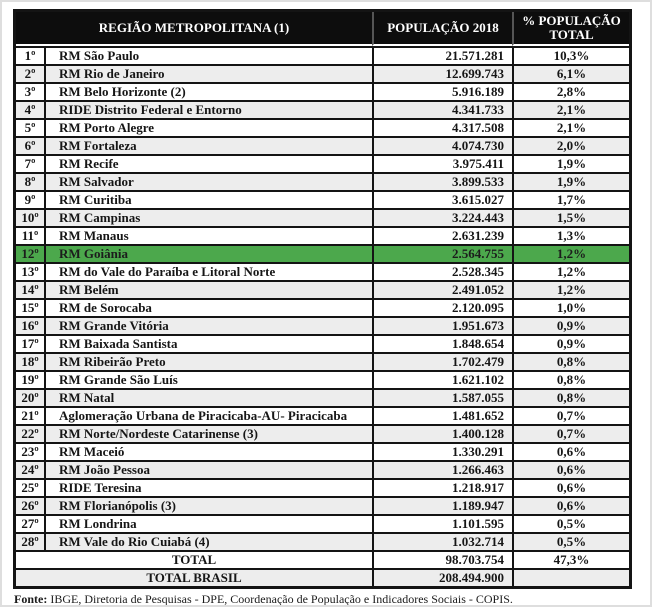 Image resolution: width=652 pixels, height=607 pixels. What do you see at coordinates (208, 505) in the screenshot?
I see `region-cell: RM Florianópolis (3)` at bounding box center [208, 505].